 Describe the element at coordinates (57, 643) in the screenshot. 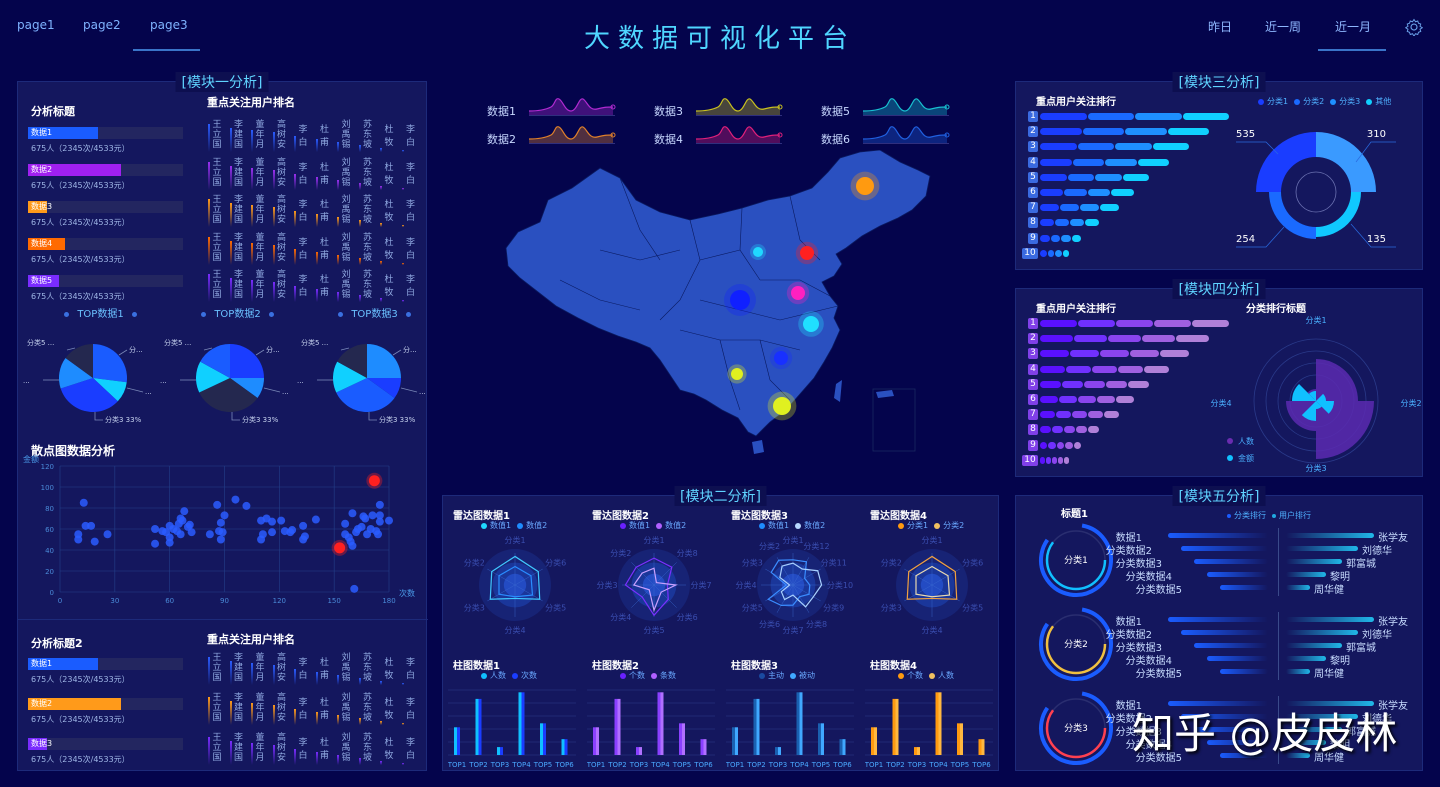

I see `analysis2-title: 分析标题2` at that location.